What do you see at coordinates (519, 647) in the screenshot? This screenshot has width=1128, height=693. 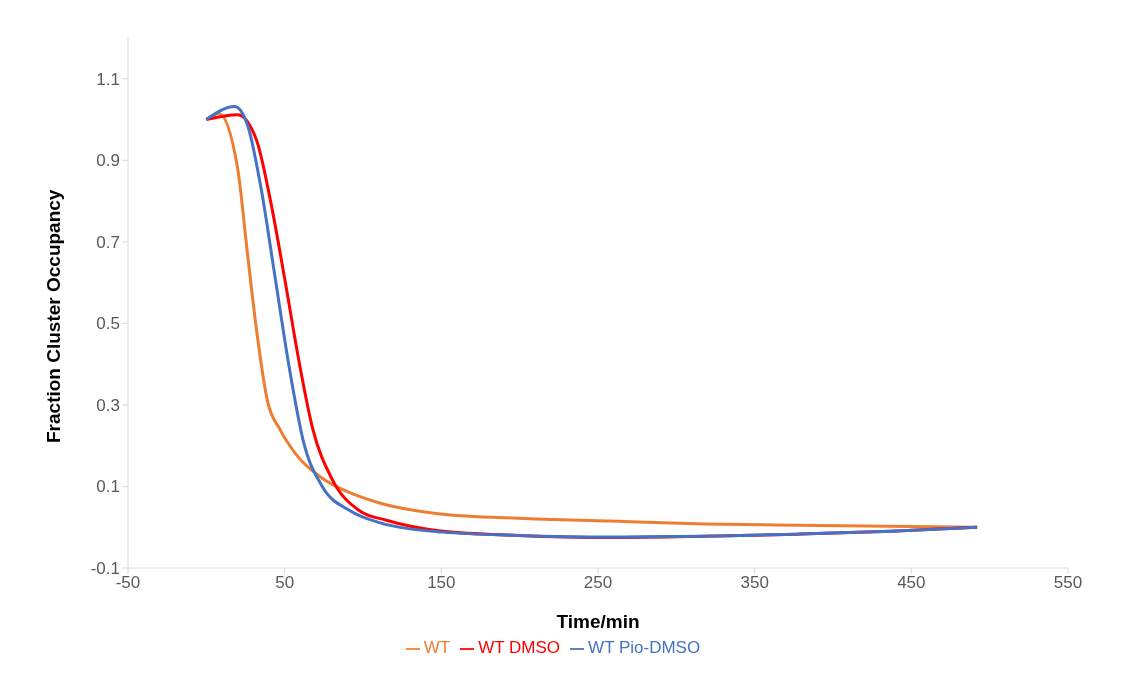 I see `legend-label: WT DMSO` at bounding box center [519, 647].